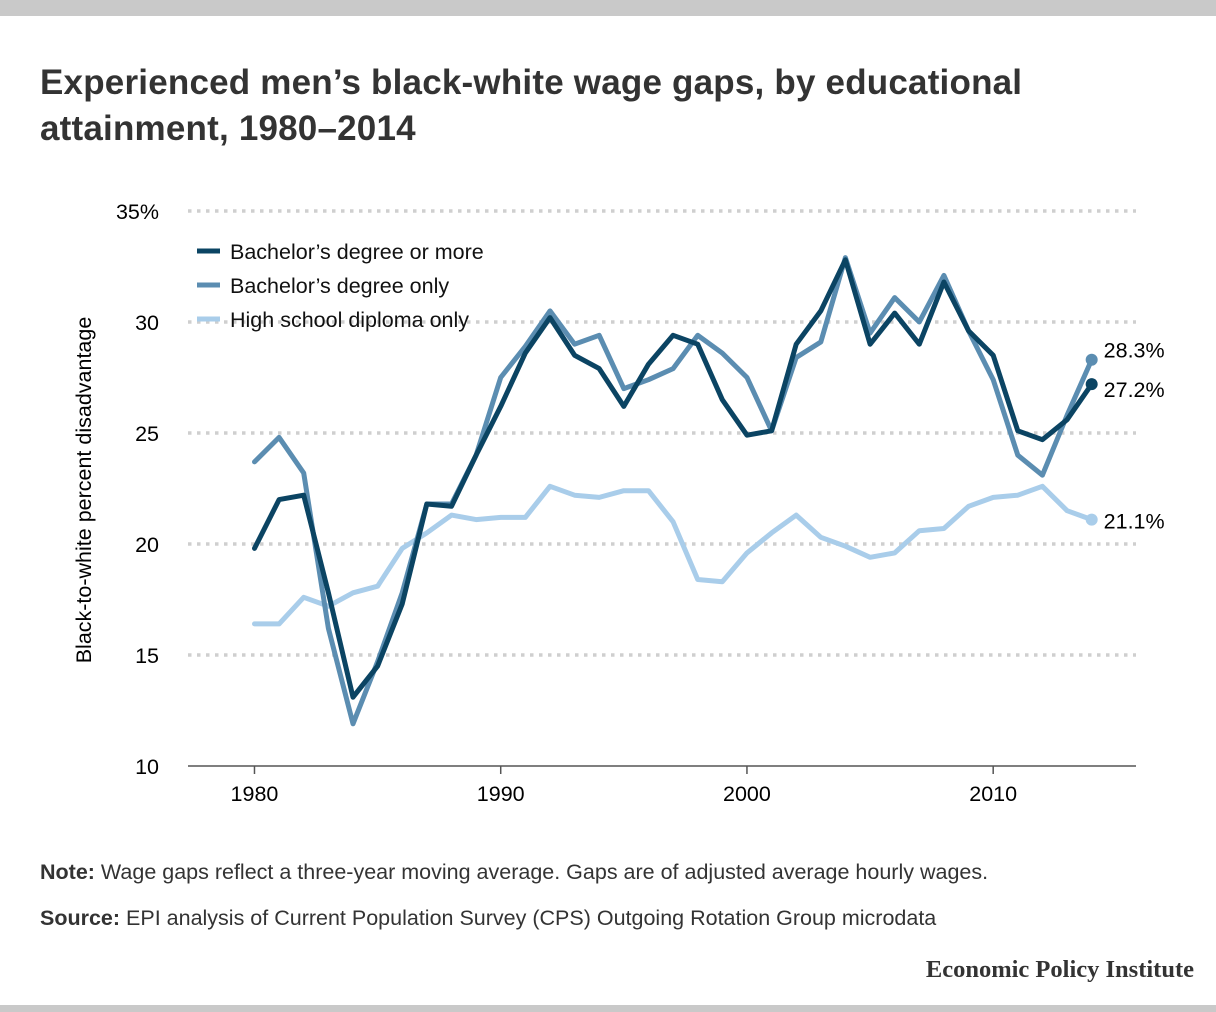 Image resolution: width=1216 pixels, height=1012 pixels. What do you see at coordinates (147, 323) in the screenshot?
I see `y-tick-label: 30` at bounding box center [147, 323].